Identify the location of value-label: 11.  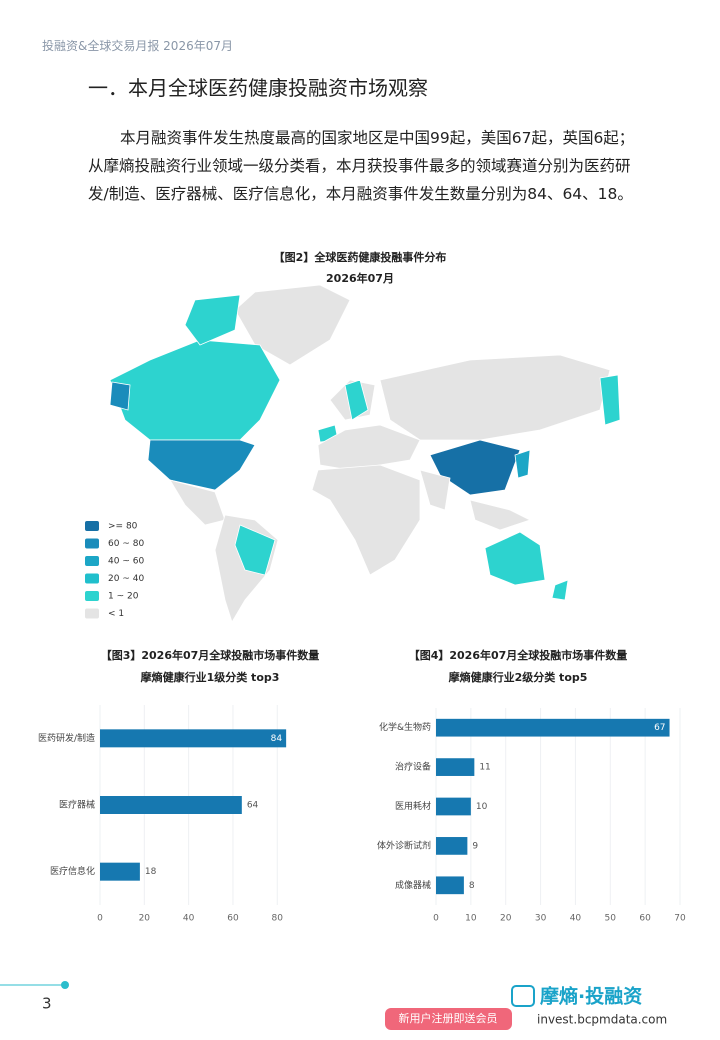
(484, 768).